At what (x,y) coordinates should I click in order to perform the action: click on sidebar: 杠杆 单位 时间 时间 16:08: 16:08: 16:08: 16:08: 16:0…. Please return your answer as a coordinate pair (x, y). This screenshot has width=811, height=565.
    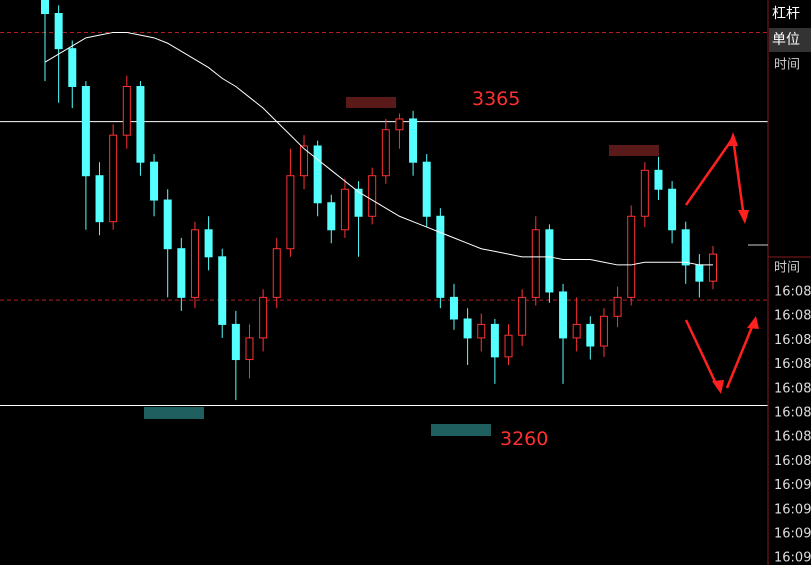
    Looking at the image, I should click on (779, 282).